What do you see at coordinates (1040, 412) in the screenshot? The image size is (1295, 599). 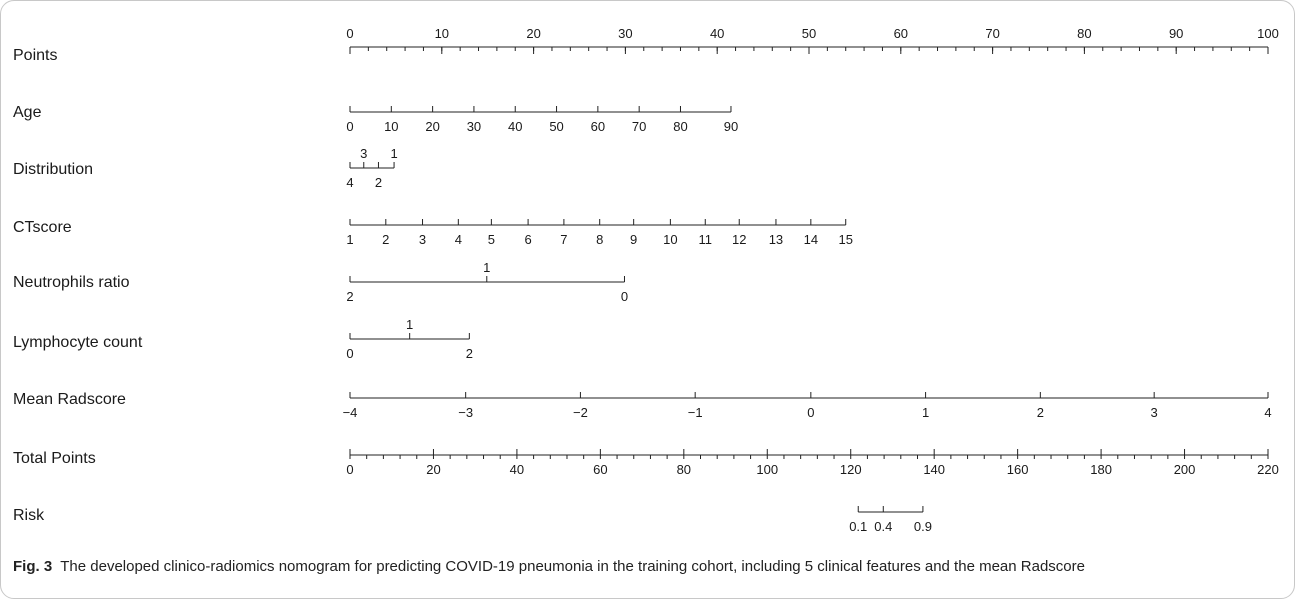 I see `mean-radscore-tick-label: 2` at bounding box center [1040, 412].